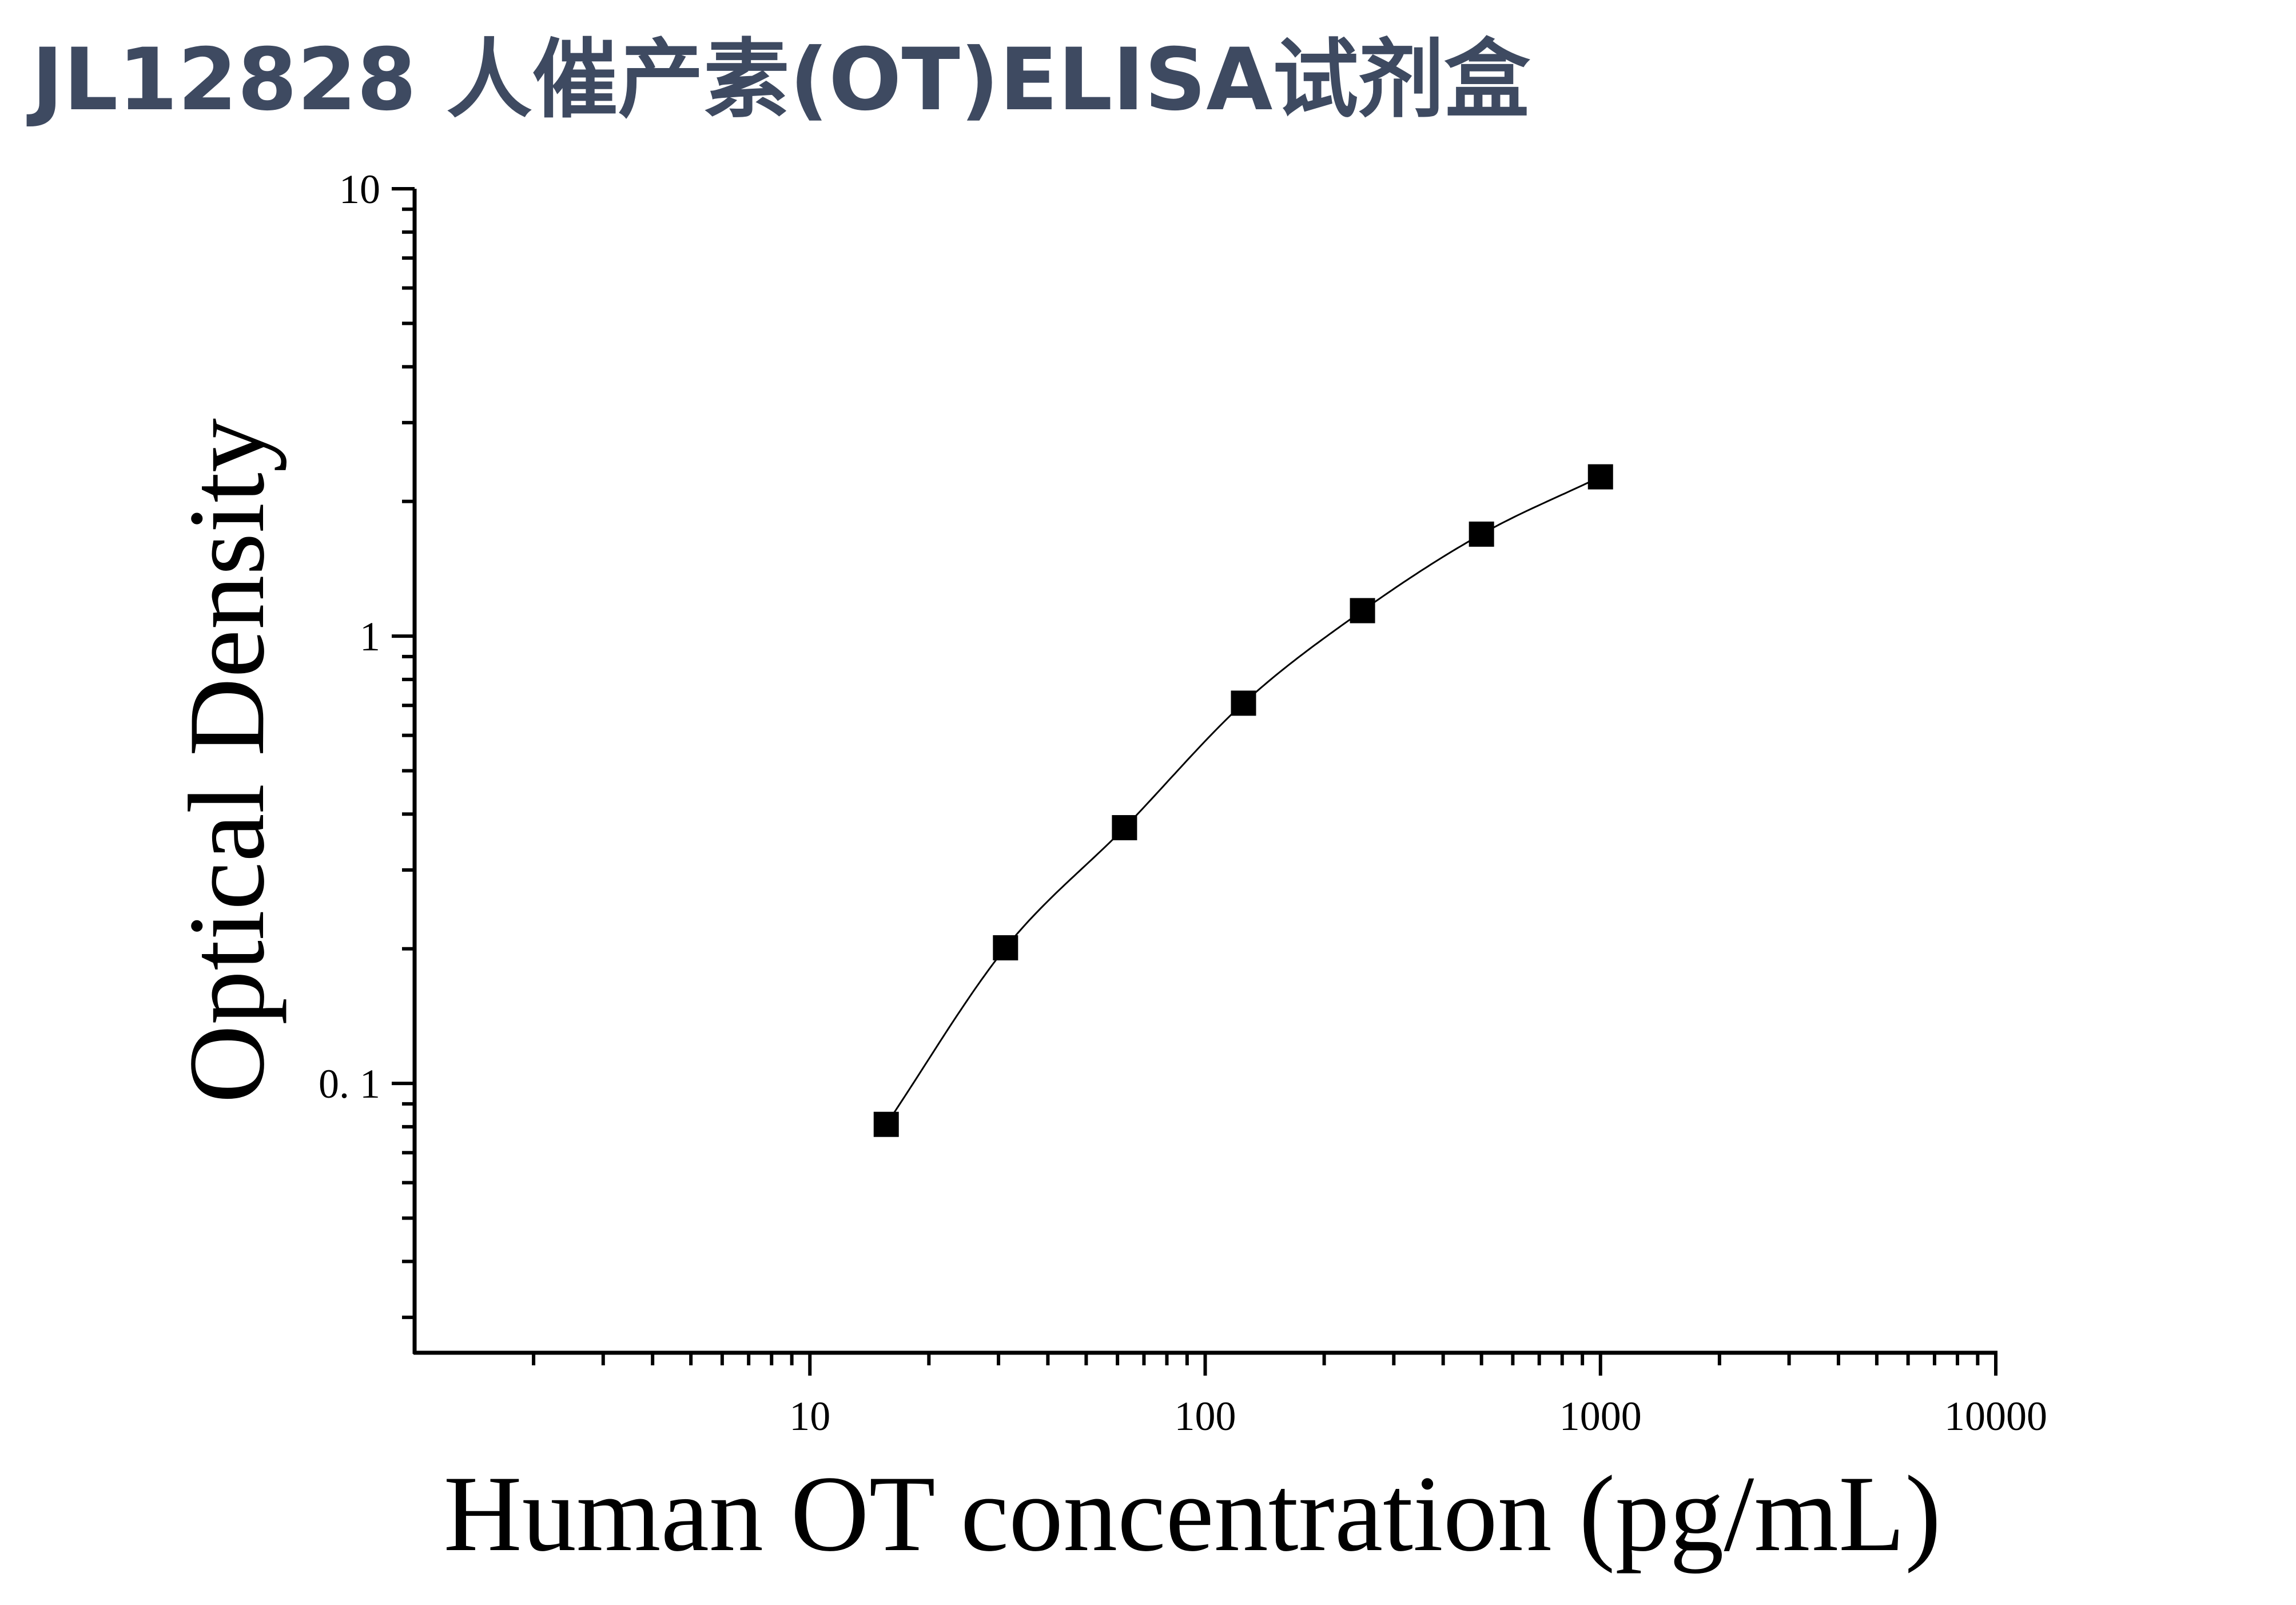  What do you see at coordinates (359, 189) in the screenshot?
I see `y-tick-label: 10` at bounding box center [359, 189].